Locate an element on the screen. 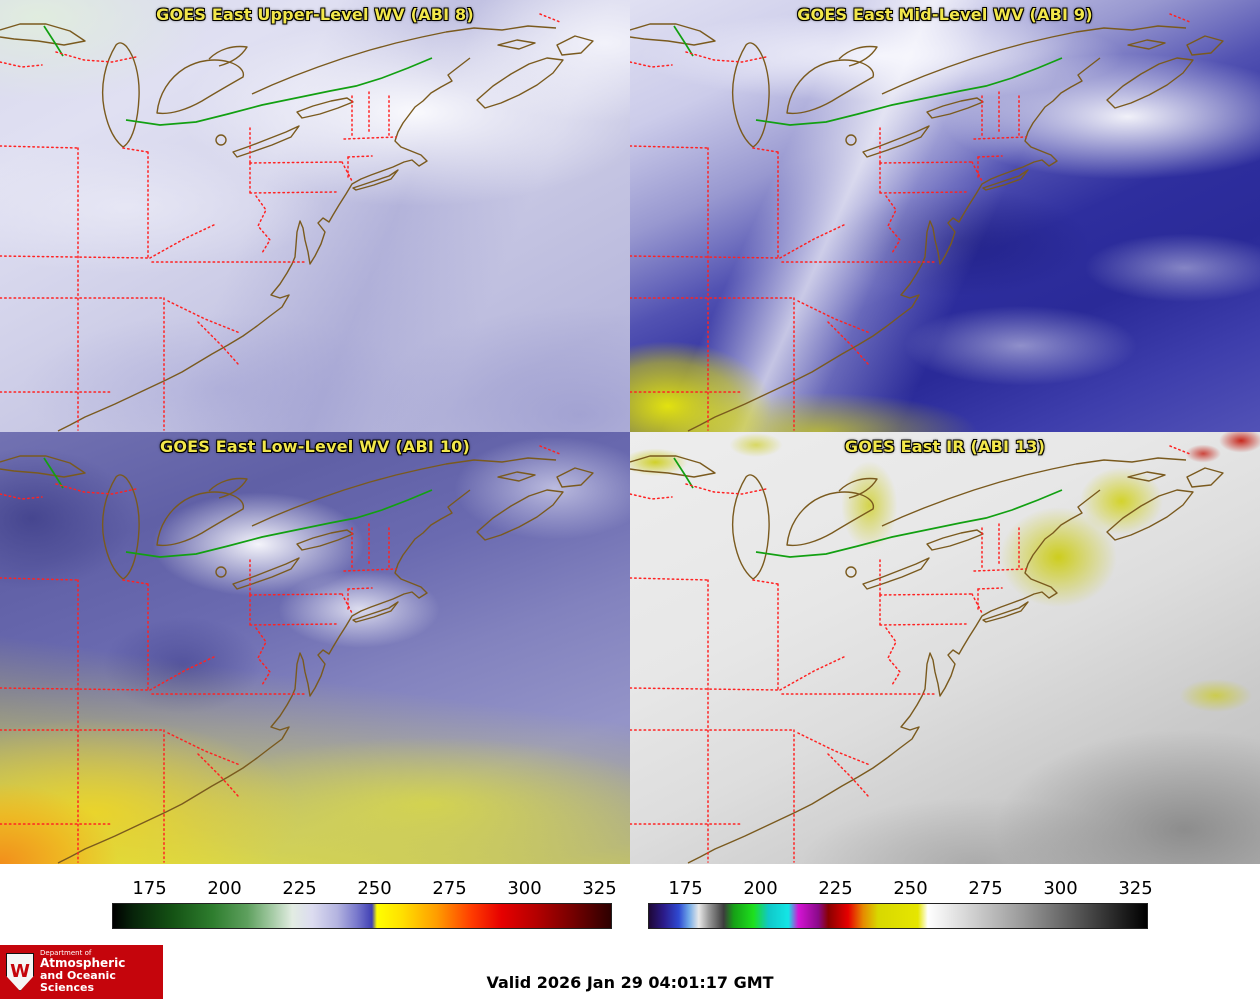  colorbar-wv-gradient is located at coordinates (362, 916).